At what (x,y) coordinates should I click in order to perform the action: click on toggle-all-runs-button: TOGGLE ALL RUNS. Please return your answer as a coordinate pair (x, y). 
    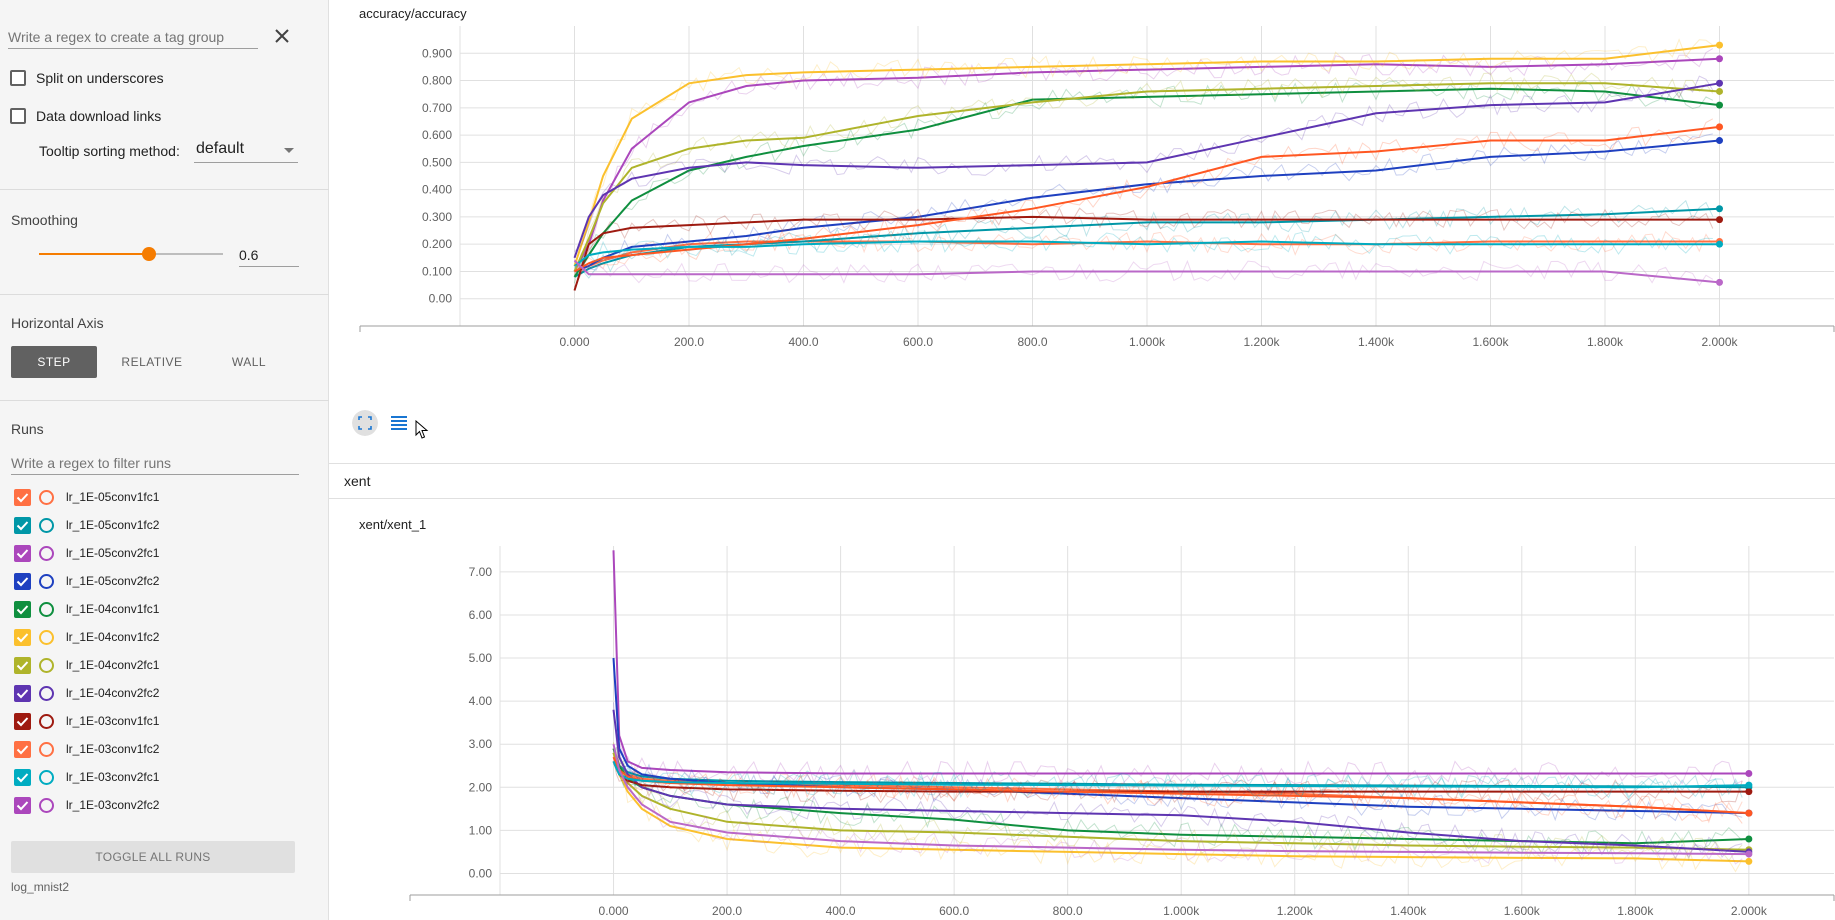
    Looking at the image, I should click on (153, 857).